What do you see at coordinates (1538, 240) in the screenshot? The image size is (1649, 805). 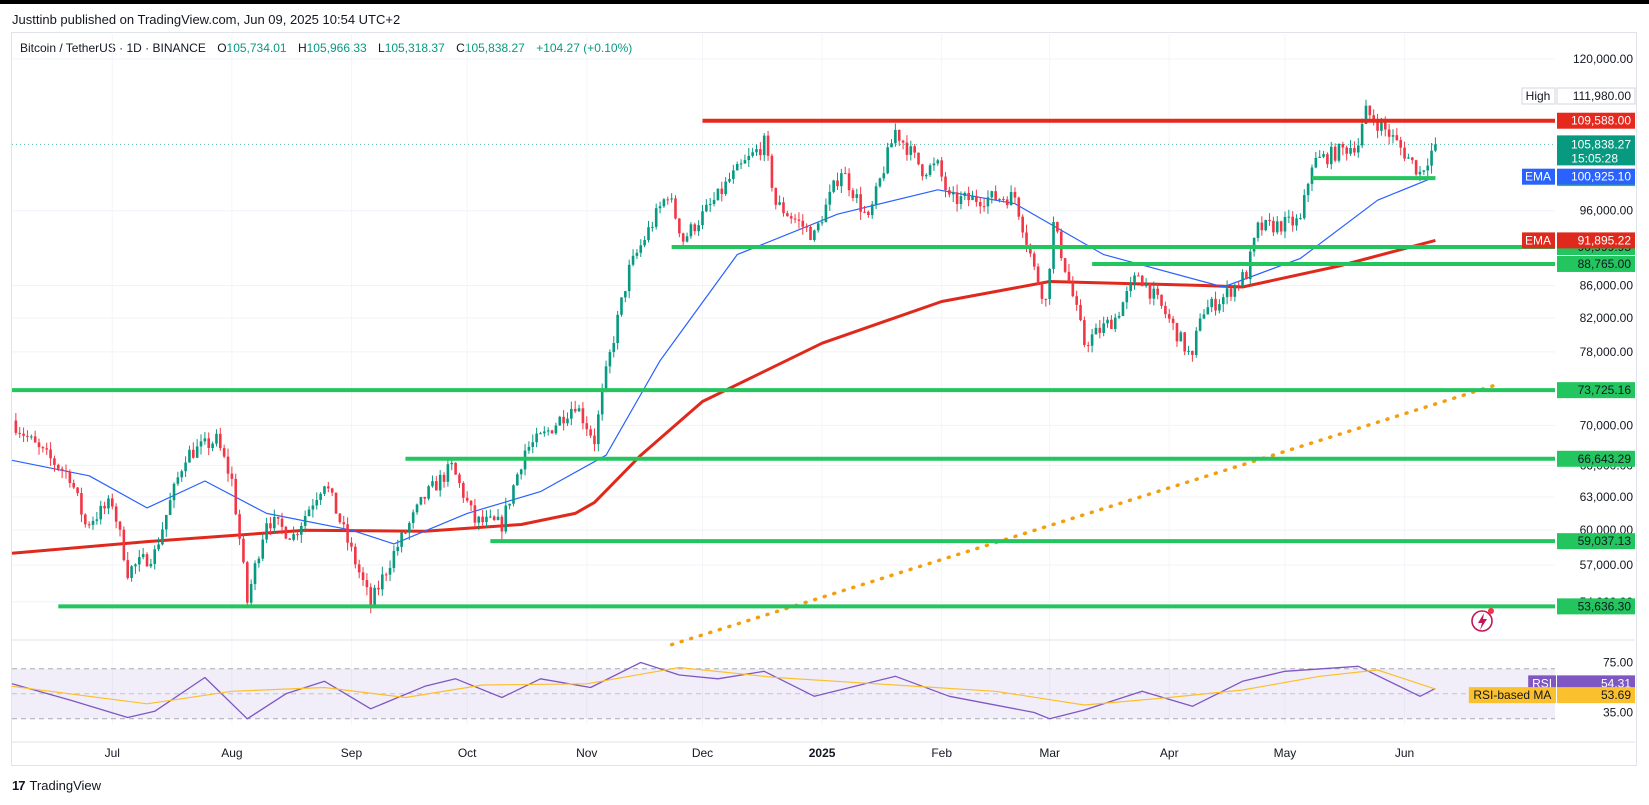 I see `ema-tag-label: EMA` at bounding box center [1538, 240].